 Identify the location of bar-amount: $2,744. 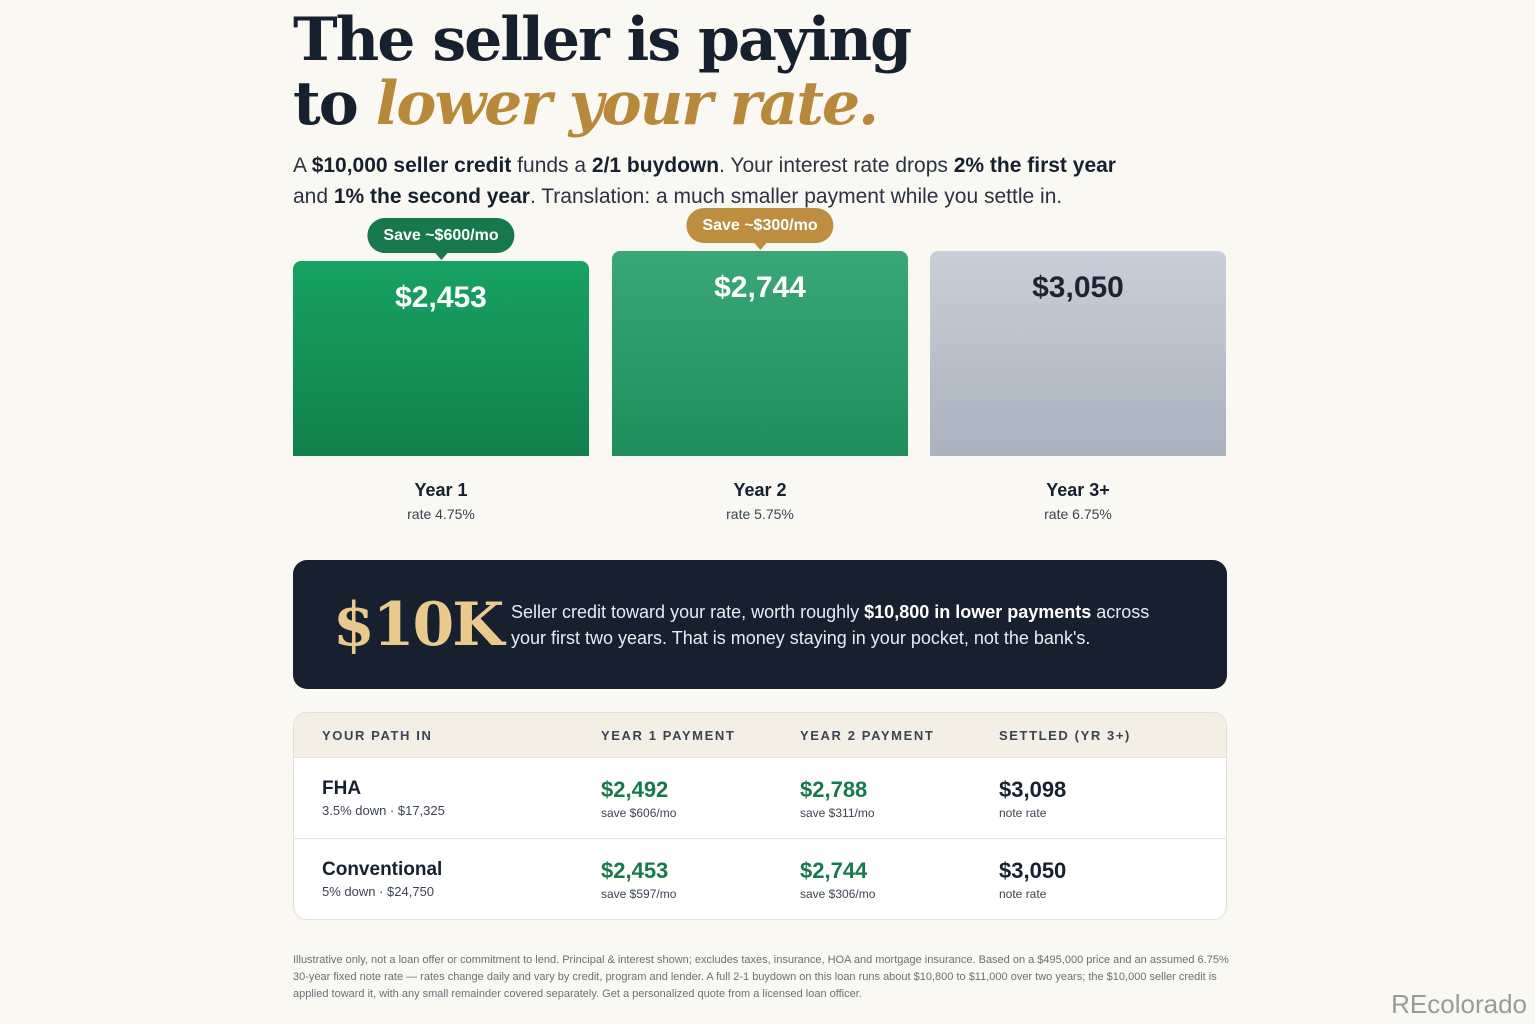
(760, 287).